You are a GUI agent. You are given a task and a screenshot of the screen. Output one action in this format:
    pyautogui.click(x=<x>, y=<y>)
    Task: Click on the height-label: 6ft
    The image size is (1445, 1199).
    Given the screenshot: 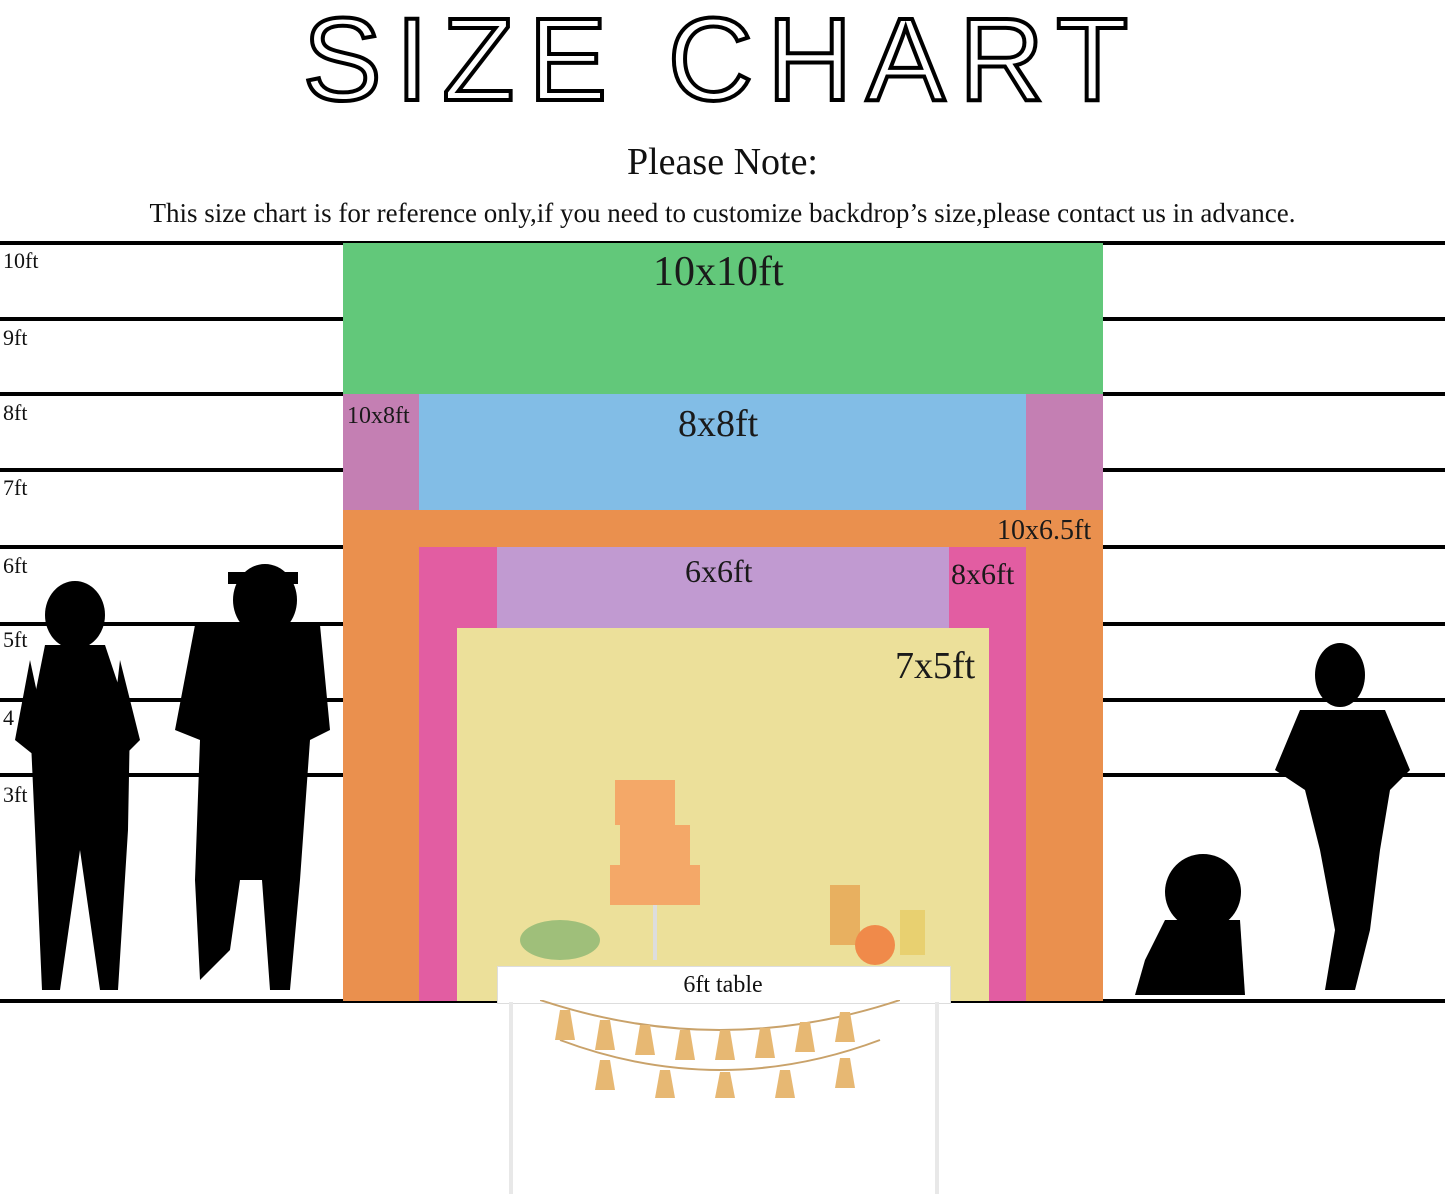 What is the action you would take?
    pyautogui.click(x=15, y=565)
    